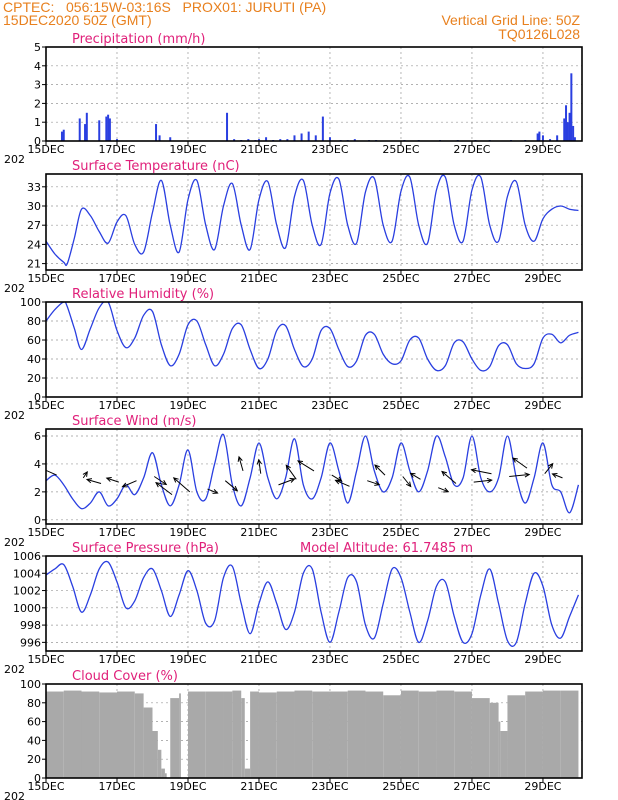 This screenshot has height=800, width=618. What do you see at coordinates (386, 548) in the screenshot?
I see `model-altitude: Model Altitude: 61.7485 m` at bounding box center [386, 548].